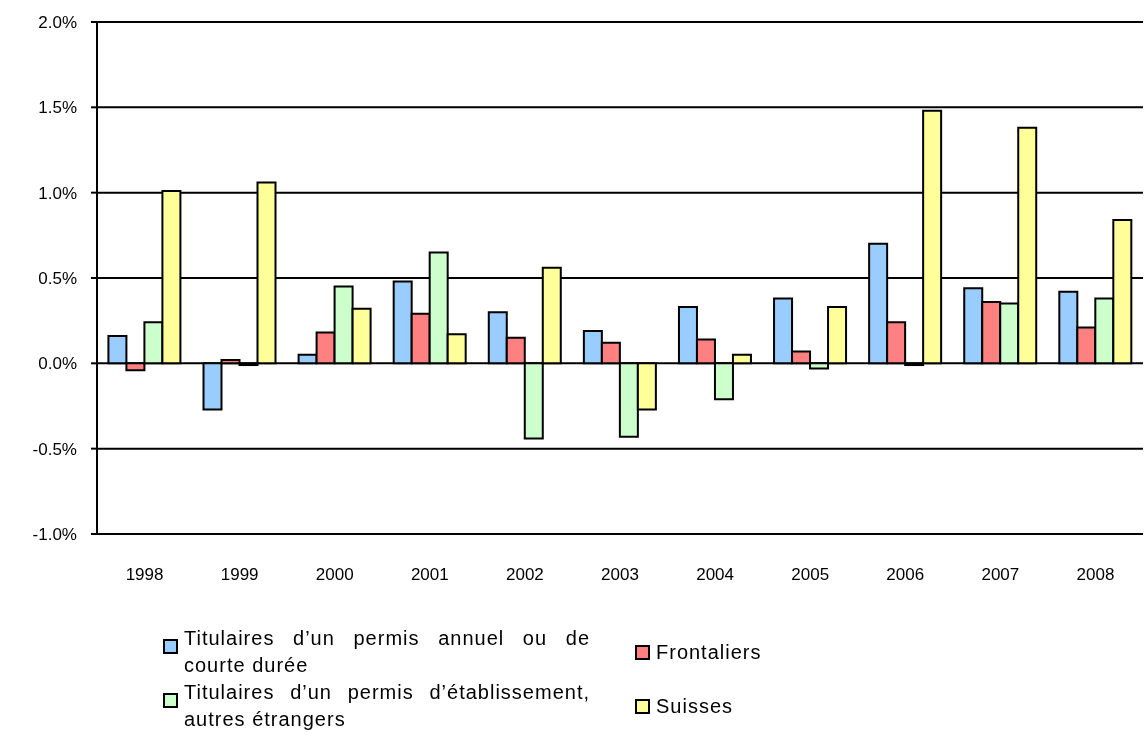 The height and width of the screenshot is (736, 1145). I want to click on x-tick-label: 2005, so click(810, 575).